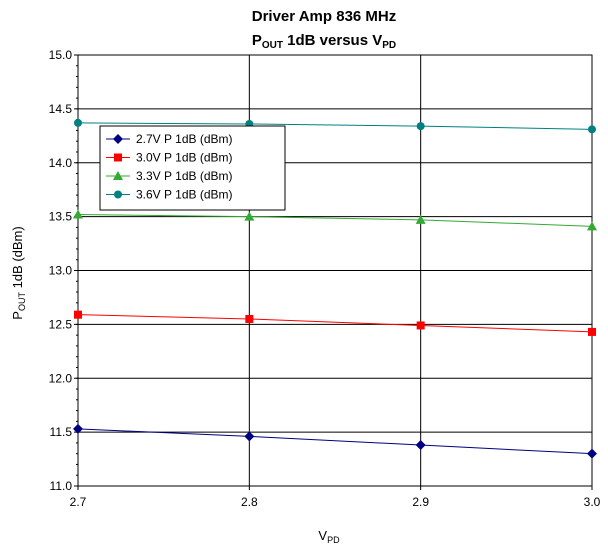  Describe the element at coordinates (61, 55) in the screenshot. I see `y-tick-label: 15.0` at that location.